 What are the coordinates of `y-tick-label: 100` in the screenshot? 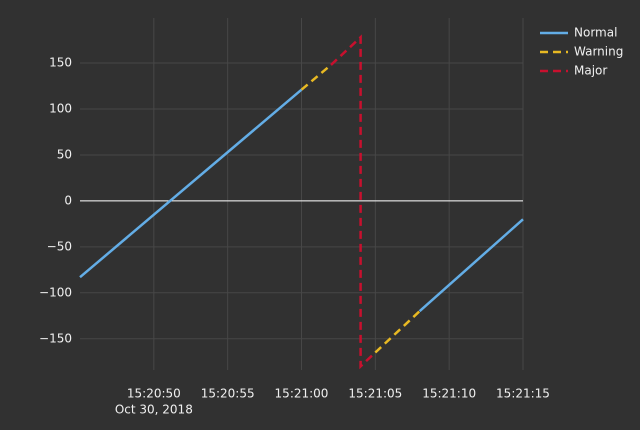 It's located at (60, 108).